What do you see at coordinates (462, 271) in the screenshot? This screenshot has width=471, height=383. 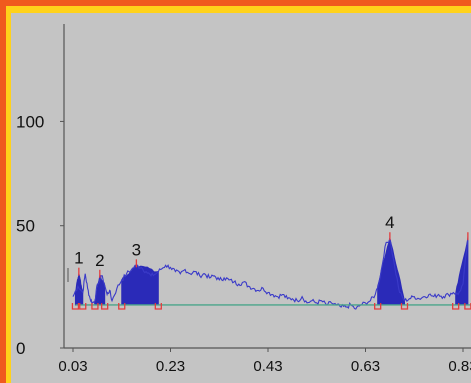 I see `peak-area` at bounding box center [462, 271].